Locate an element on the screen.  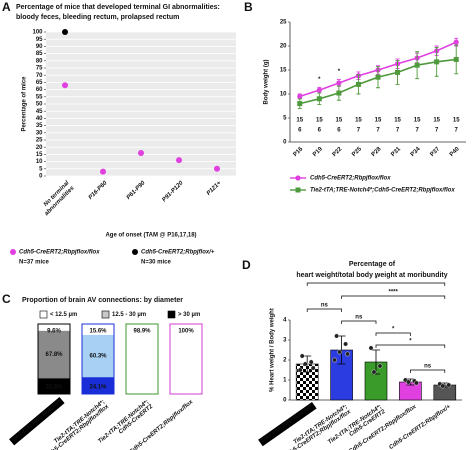
y-tick-label: 3 is located at coordinates (285, 341).